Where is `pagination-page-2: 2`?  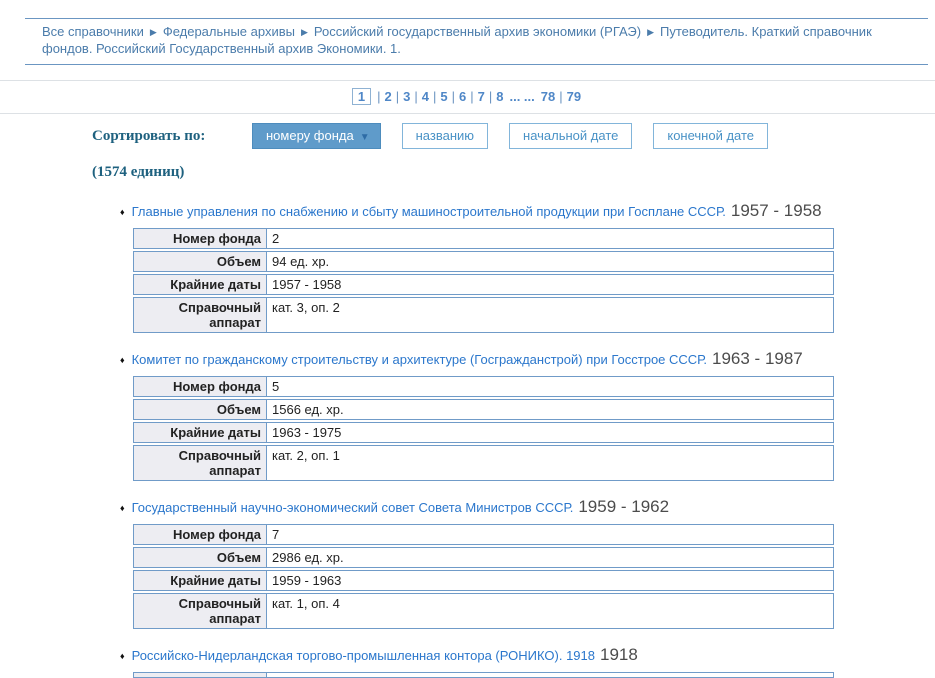 pagination-page-2: 2 is located at coordinates (388, 96).